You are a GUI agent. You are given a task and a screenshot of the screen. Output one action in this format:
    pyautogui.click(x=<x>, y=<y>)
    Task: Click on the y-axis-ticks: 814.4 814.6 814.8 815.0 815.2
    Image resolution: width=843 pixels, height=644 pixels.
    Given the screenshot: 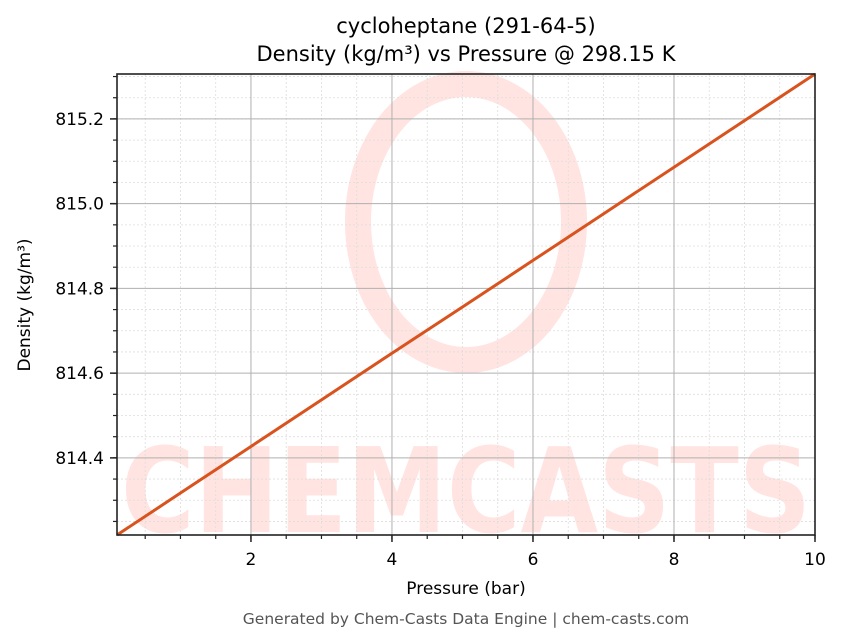 What is the action you would take?
    pyautogui.click(x=86, y=299)
    